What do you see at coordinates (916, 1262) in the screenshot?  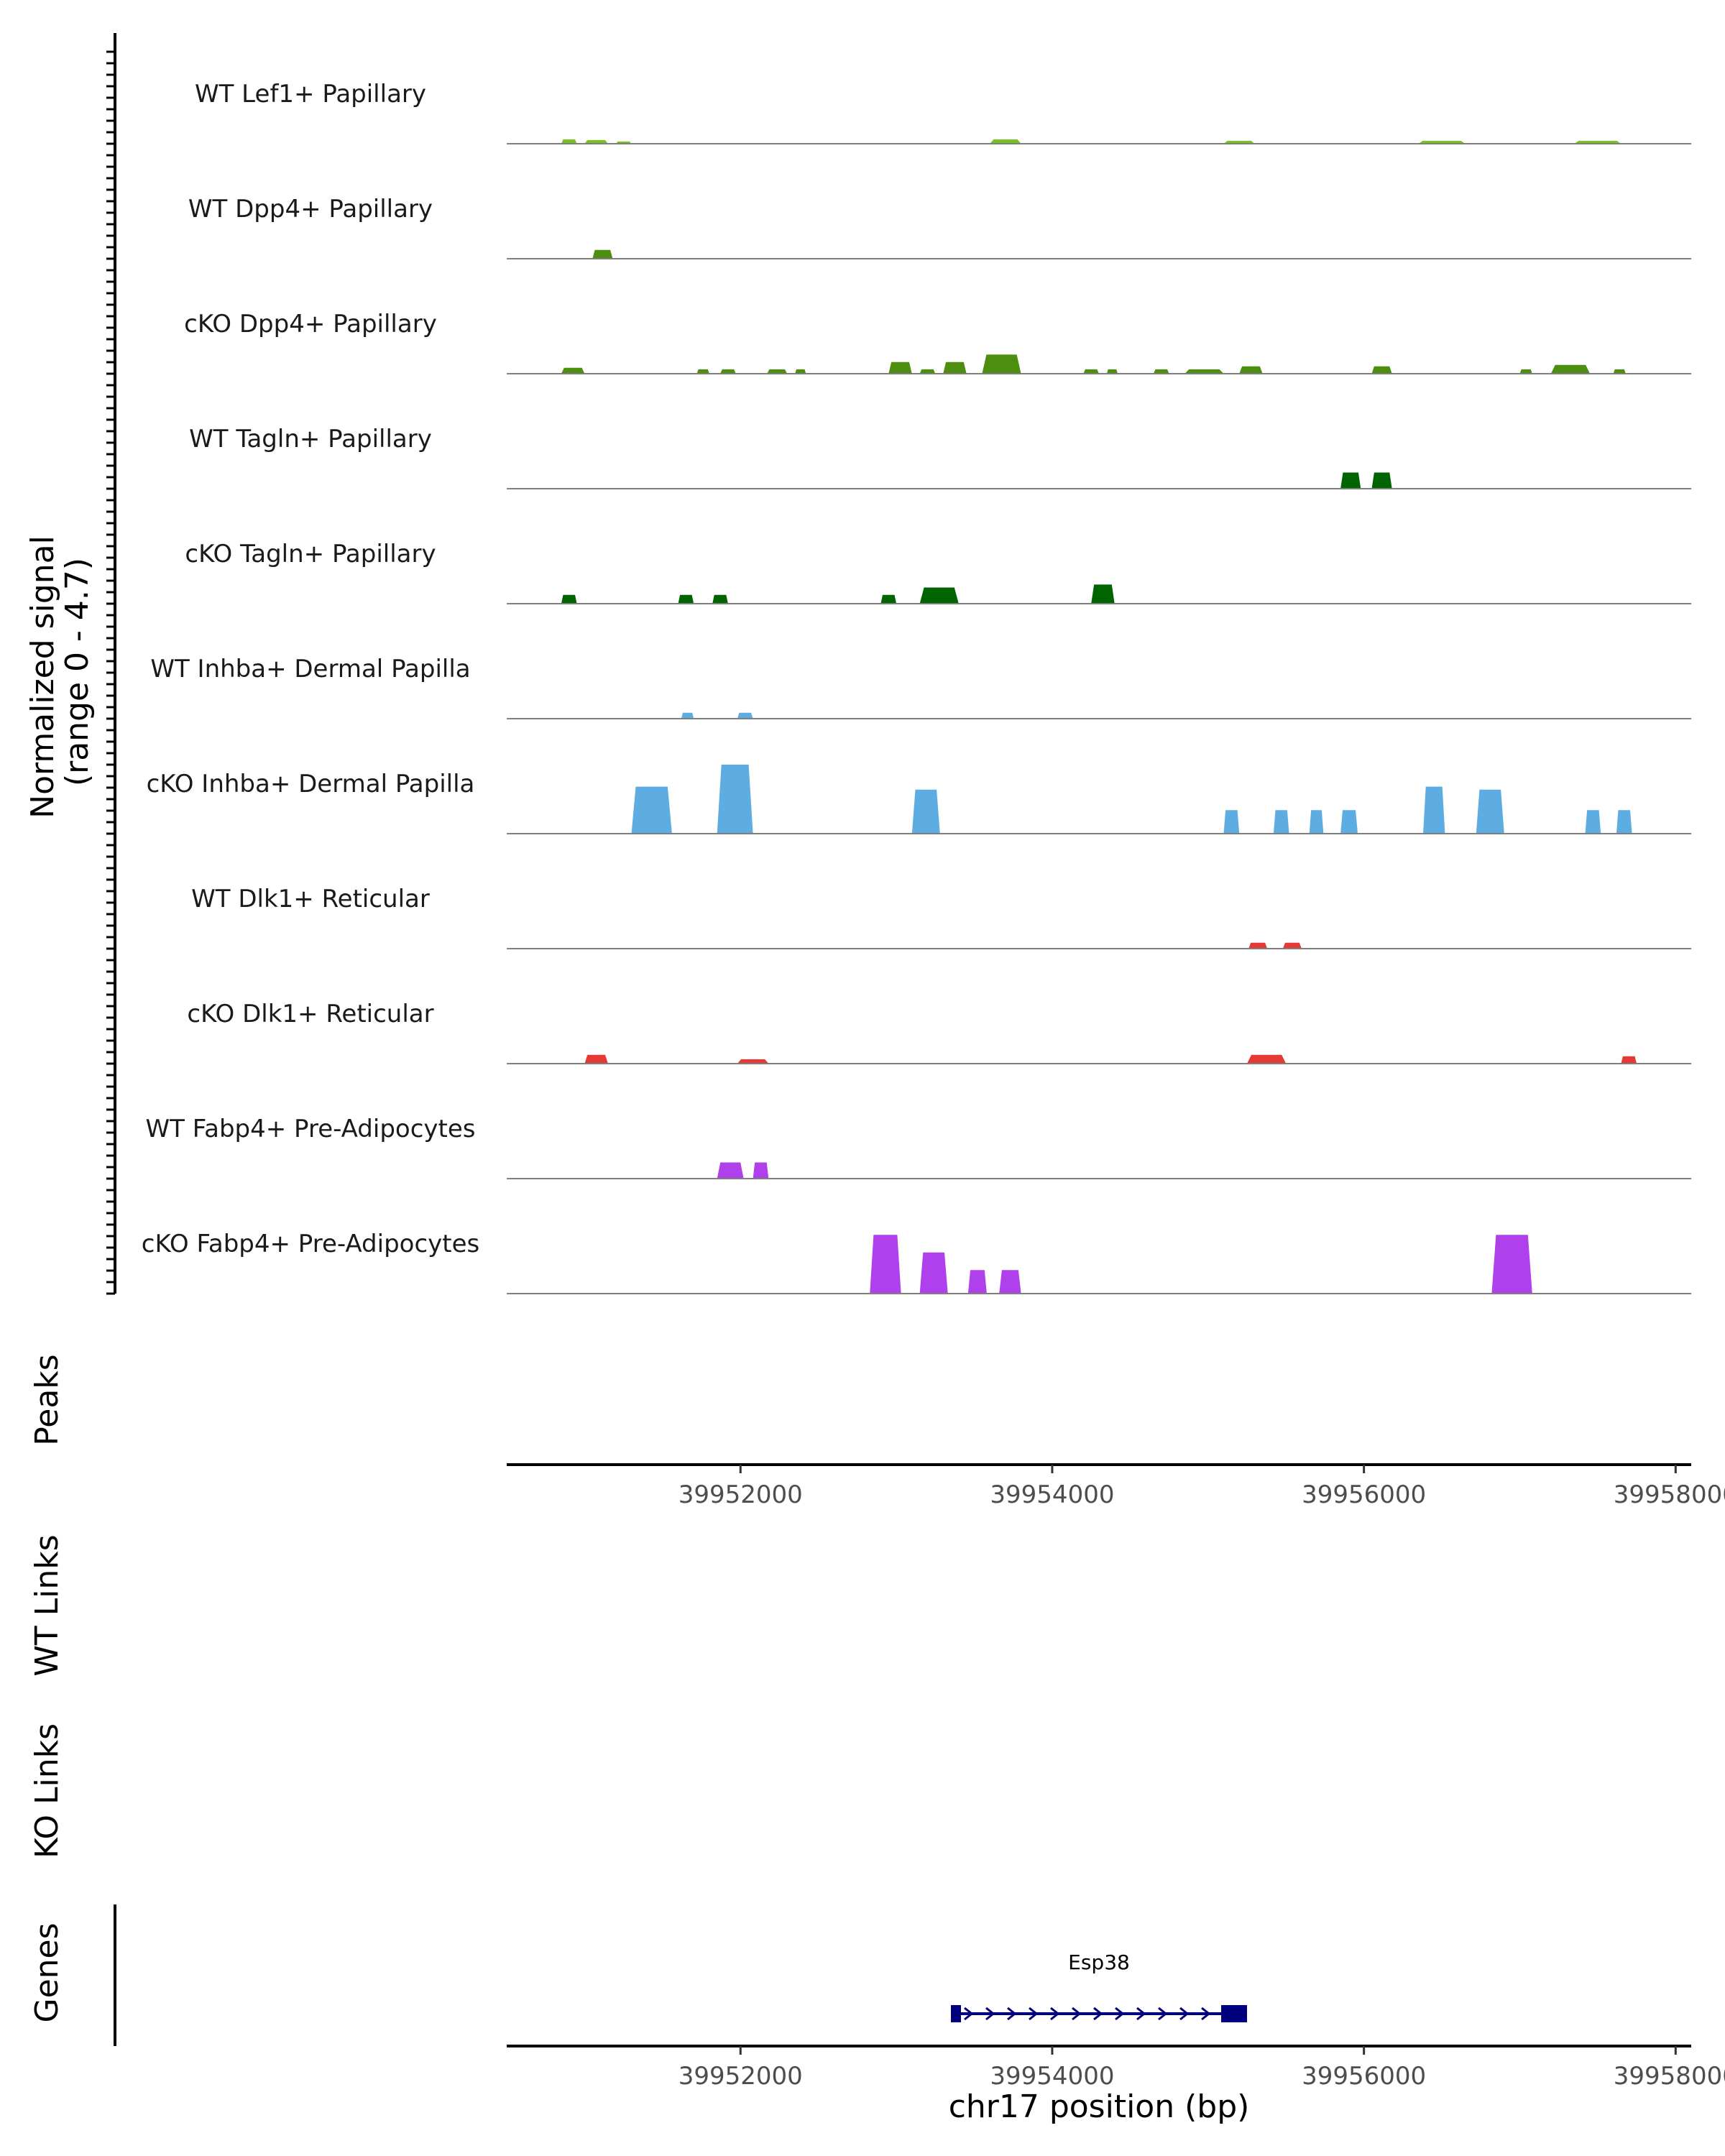 I see `track-10: cKO Fabp4+ Pre-Adipocytes` at bounding box center [916, 1262].